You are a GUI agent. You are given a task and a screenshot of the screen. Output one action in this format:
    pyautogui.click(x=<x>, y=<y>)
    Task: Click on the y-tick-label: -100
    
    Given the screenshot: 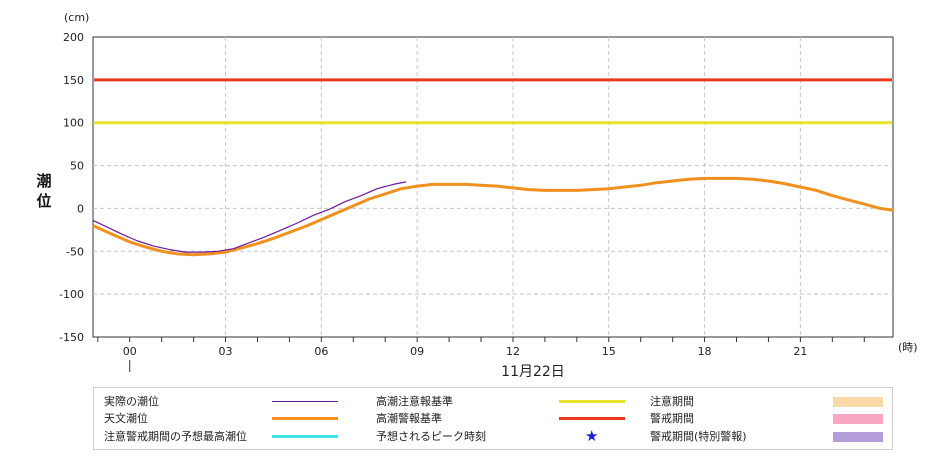 What is the action you would take?
    pyautogui.click(x=71, y=294)
    